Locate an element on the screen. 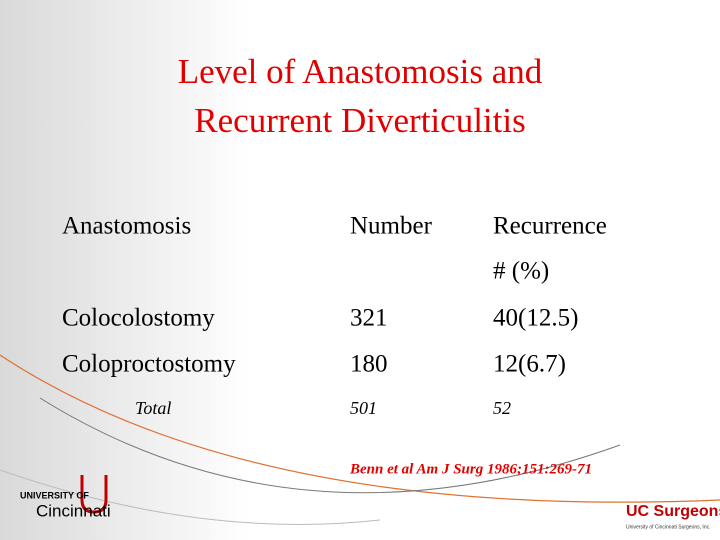  logo-text: UC Surgeons is located at coordinates (673, 511).